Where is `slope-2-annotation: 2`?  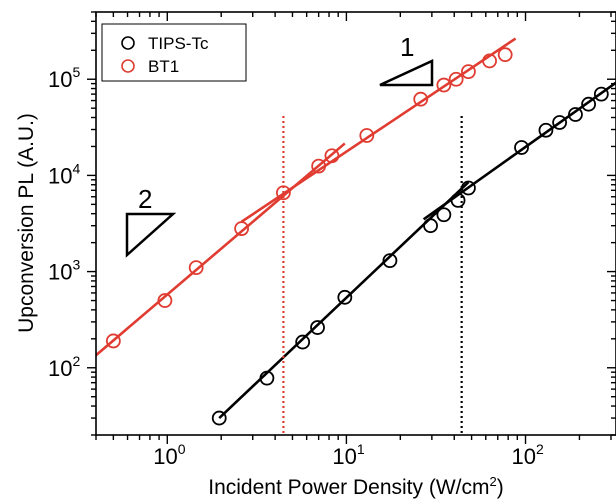 slope-2-annotation: 2 is located at coordinates (151, 221).